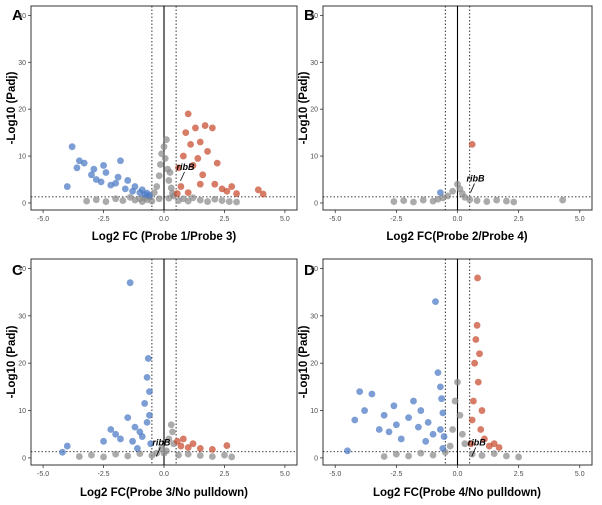 The height and width of the screenshot is (505, 602). What do you see at coordinates (104, 219) in the screenshot?
I see `x-tick-label: -2.5` at bounding box center [104, 219].